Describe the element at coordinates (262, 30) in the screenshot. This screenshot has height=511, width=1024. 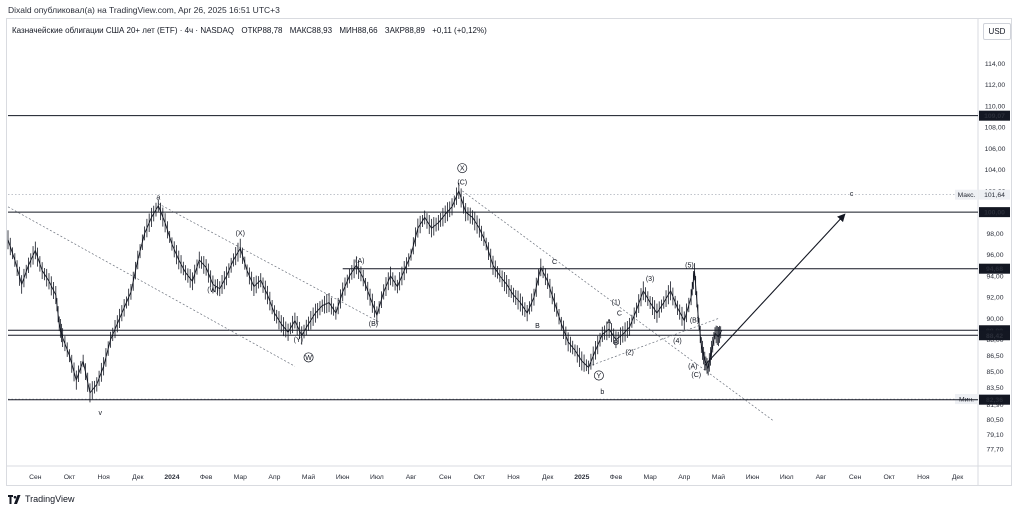
I see `legend-open: ОТКР88,78` at that location.